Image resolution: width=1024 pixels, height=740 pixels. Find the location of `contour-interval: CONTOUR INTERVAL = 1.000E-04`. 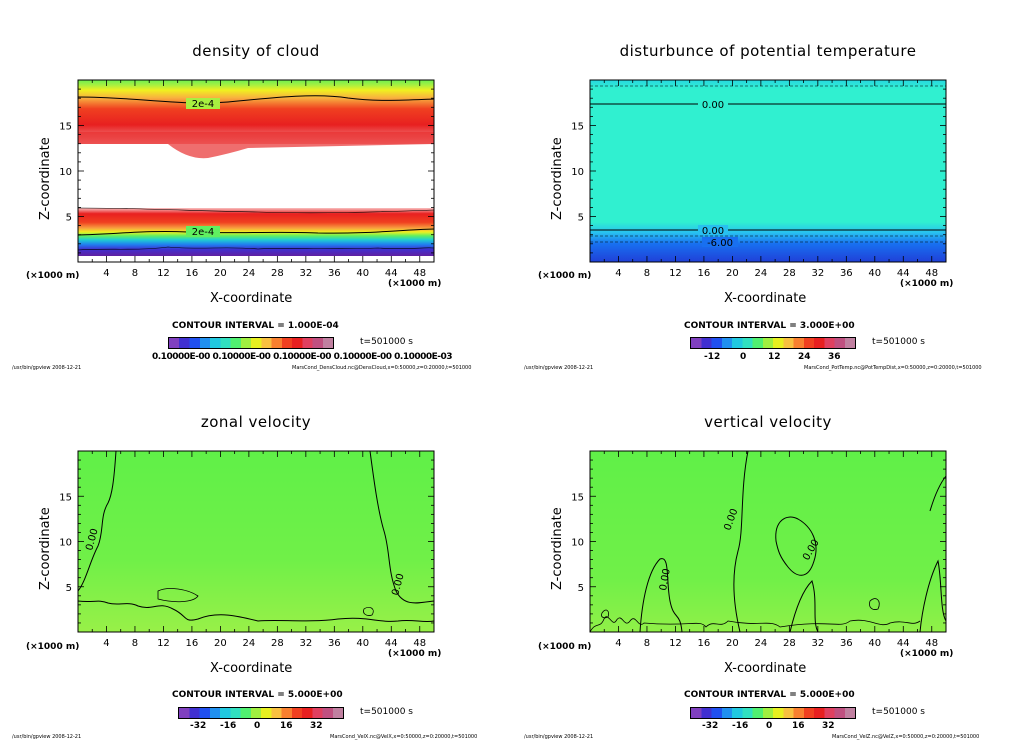

contour-interval: CONTOUR INTERVAL = 1.000E-04 is located at coordinates (255, 326).